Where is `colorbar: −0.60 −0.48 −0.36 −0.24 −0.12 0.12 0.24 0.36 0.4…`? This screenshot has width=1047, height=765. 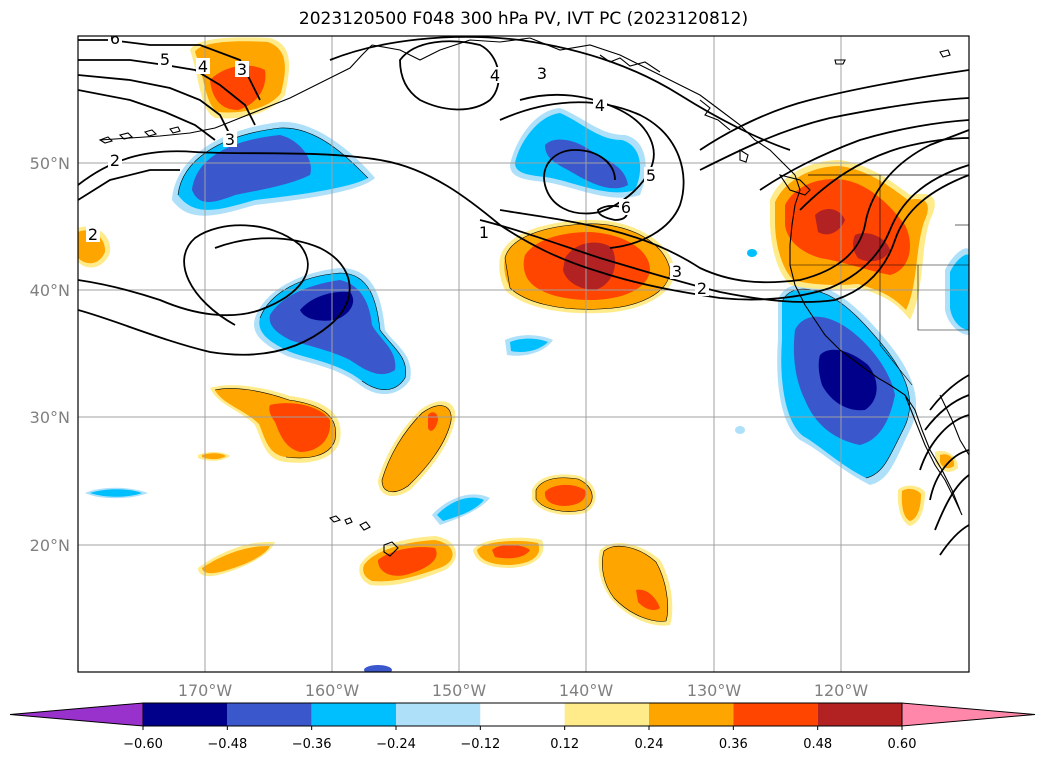
colorbar: −0.60 −0.48 −0.36 −0.24 −0.12 0.12 0.24 0.36 0.4… is located at coordinates (522, 727).